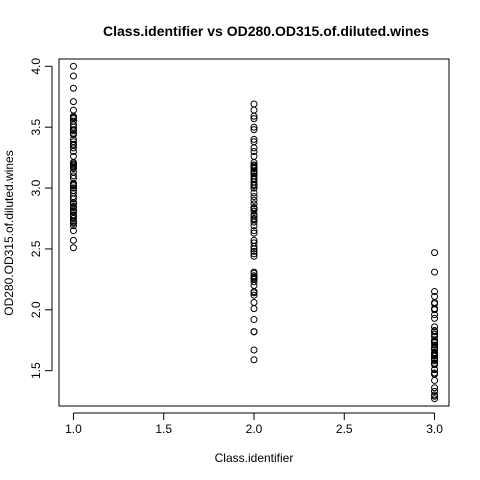 This screenshot has width=480, height=480. I want to click on y-tick-label: 3.0, so click(36, 187).